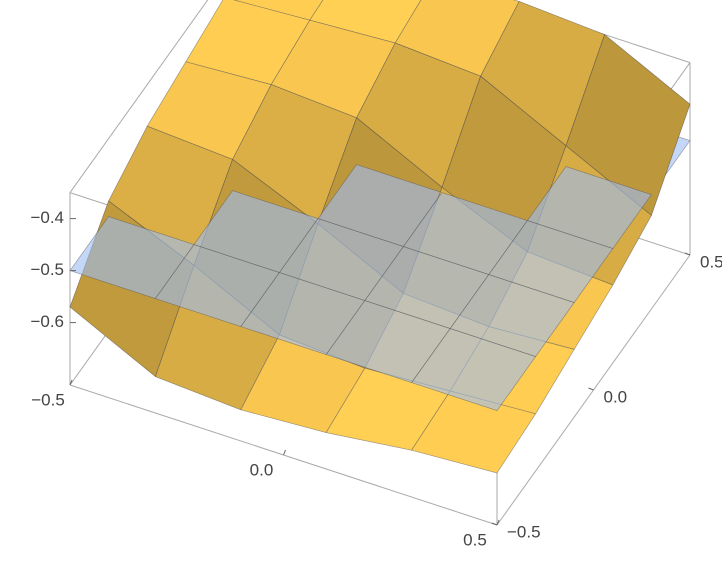  What do you see at coordinates (524, 531) in the screenshot?
I see `y-tick-label: −0.5` at bounding box center [524, 531].